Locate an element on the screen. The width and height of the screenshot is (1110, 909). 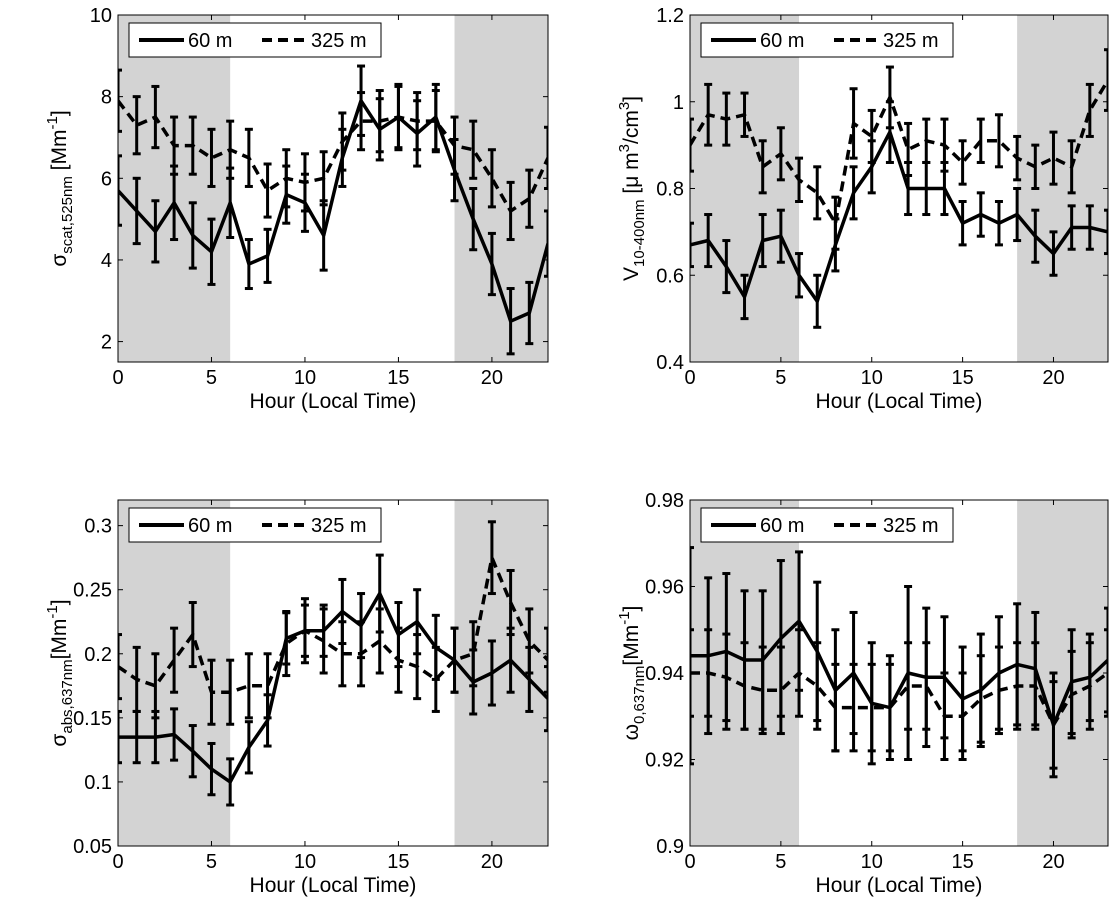
y-tick-label: 1 is located at coordinates (678, 103).